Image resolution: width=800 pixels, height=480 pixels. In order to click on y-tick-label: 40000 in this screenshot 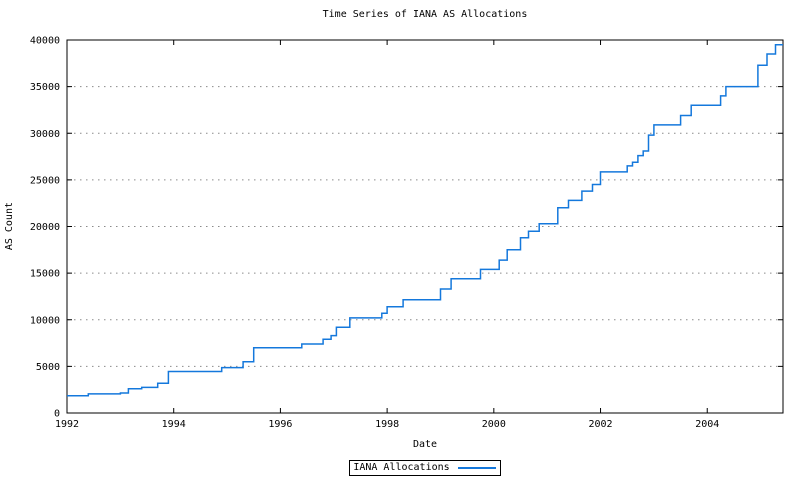, I will do `click(45, 41)`.